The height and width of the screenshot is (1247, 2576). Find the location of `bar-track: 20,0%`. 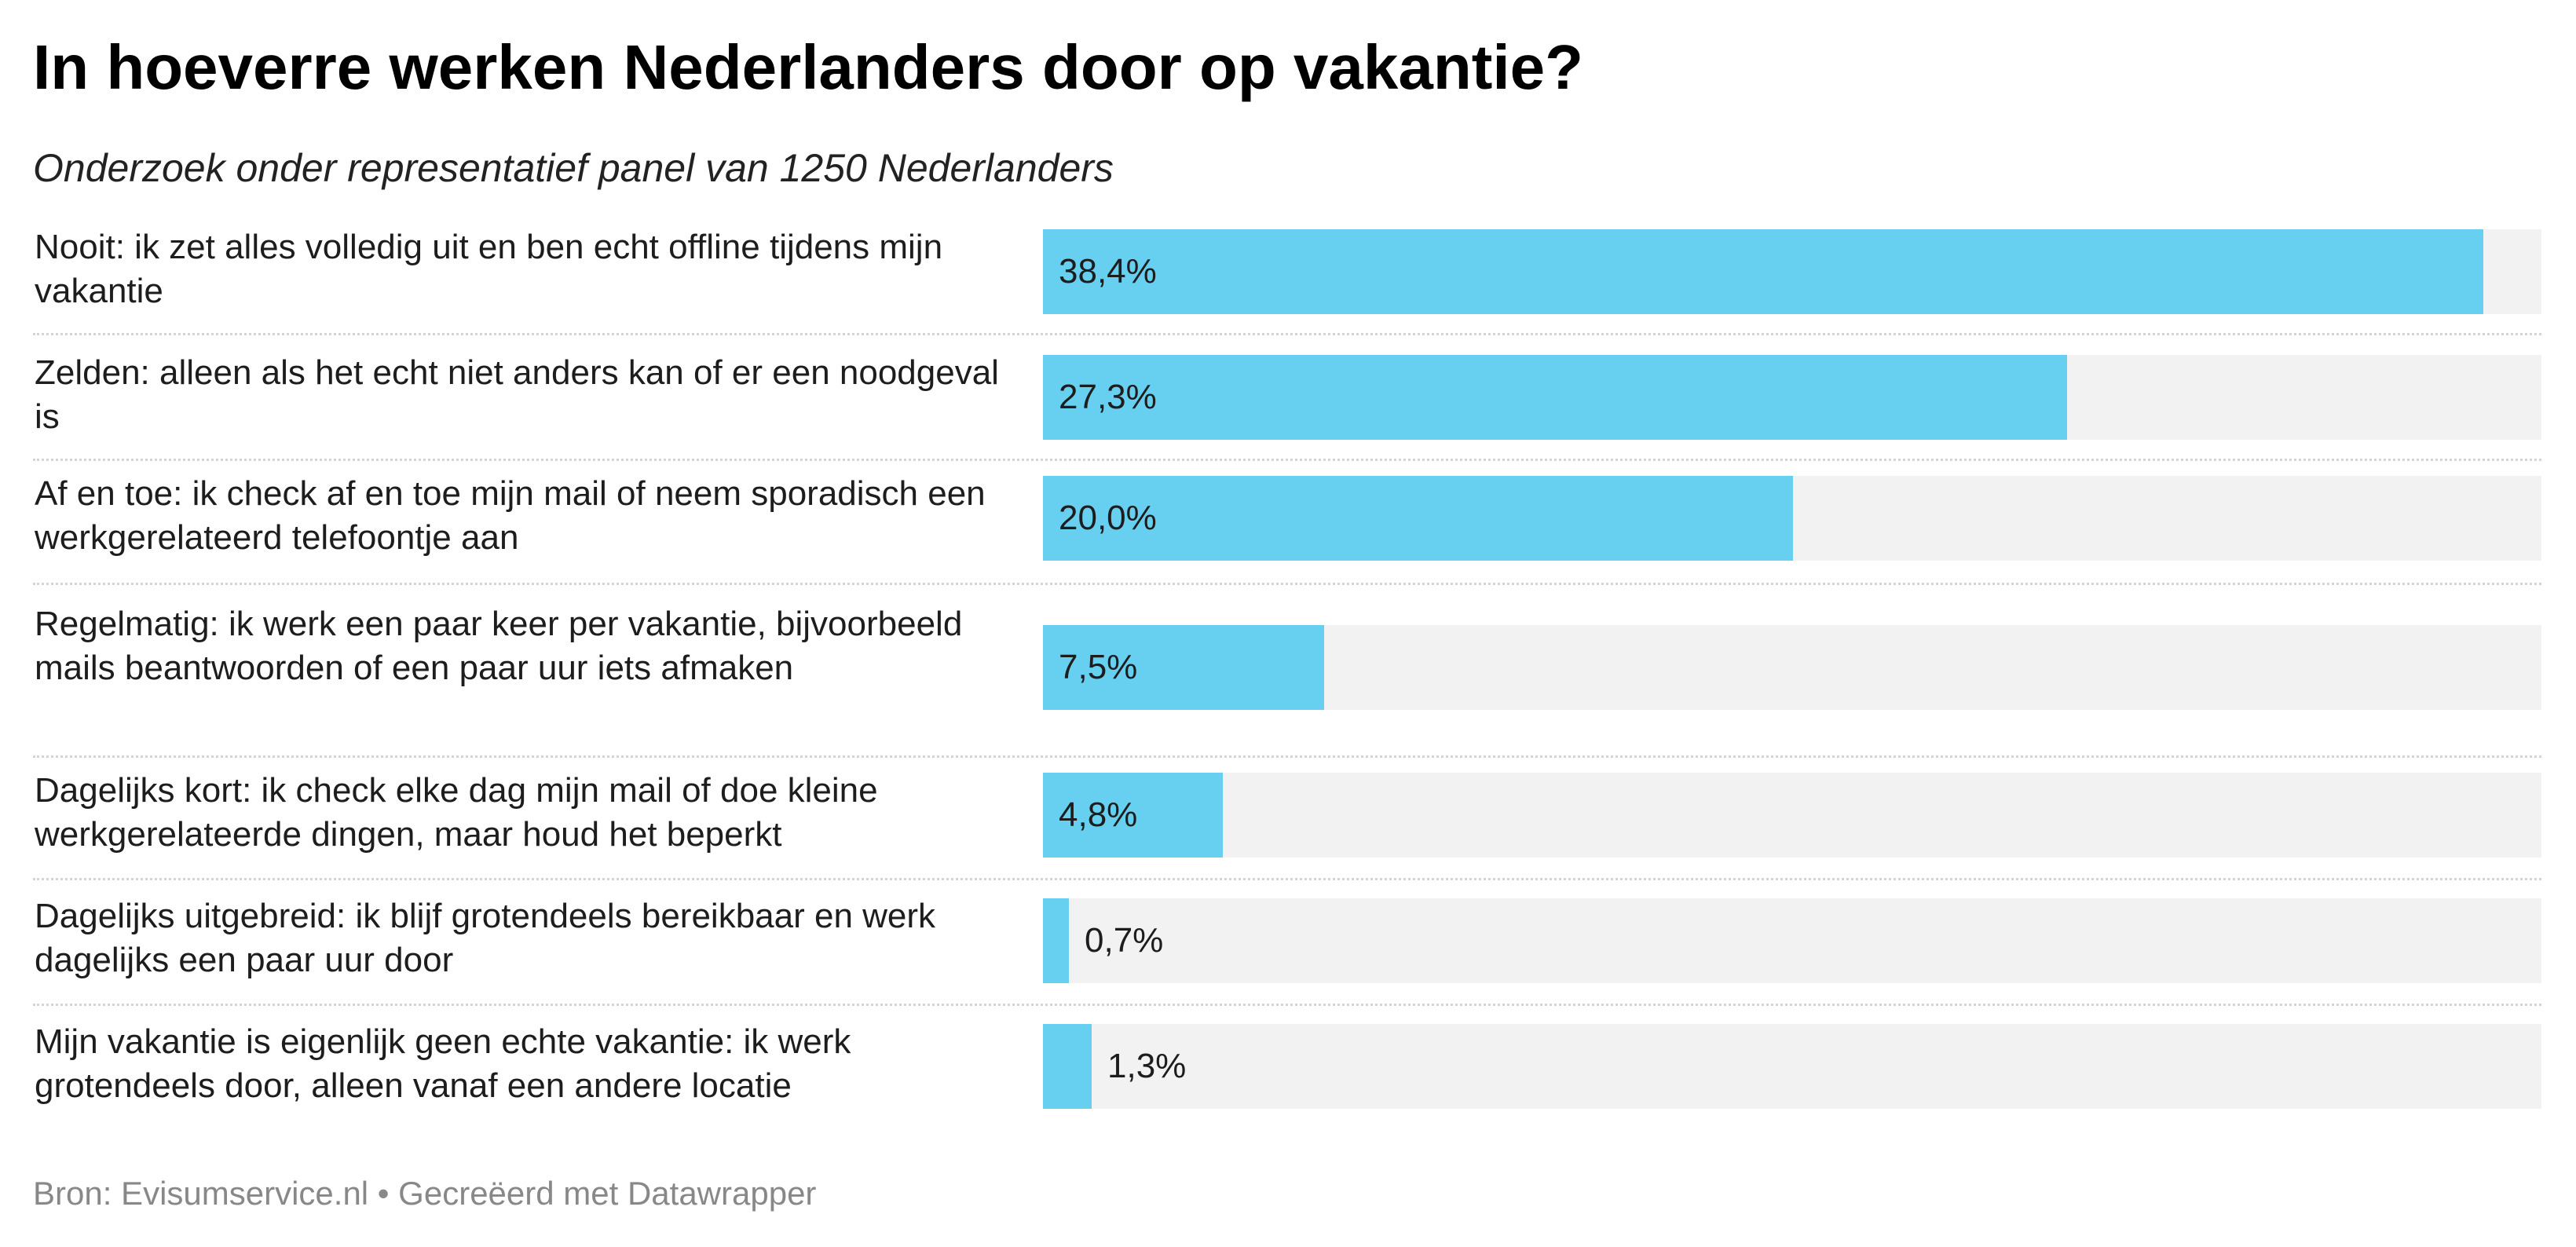

bar-track: 20,0% is located at coordinates (1792, 518).